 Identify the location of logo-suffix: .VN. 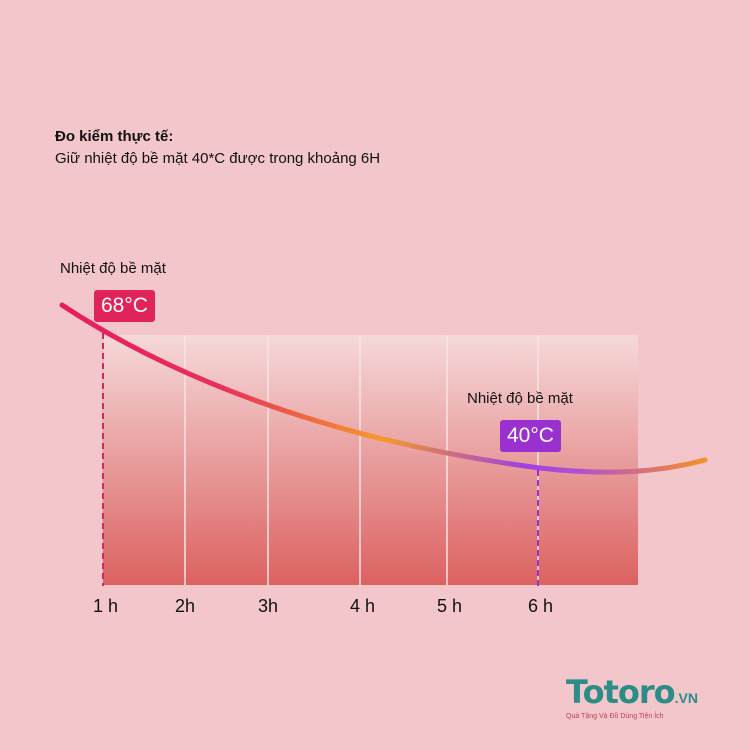
(686, 698).